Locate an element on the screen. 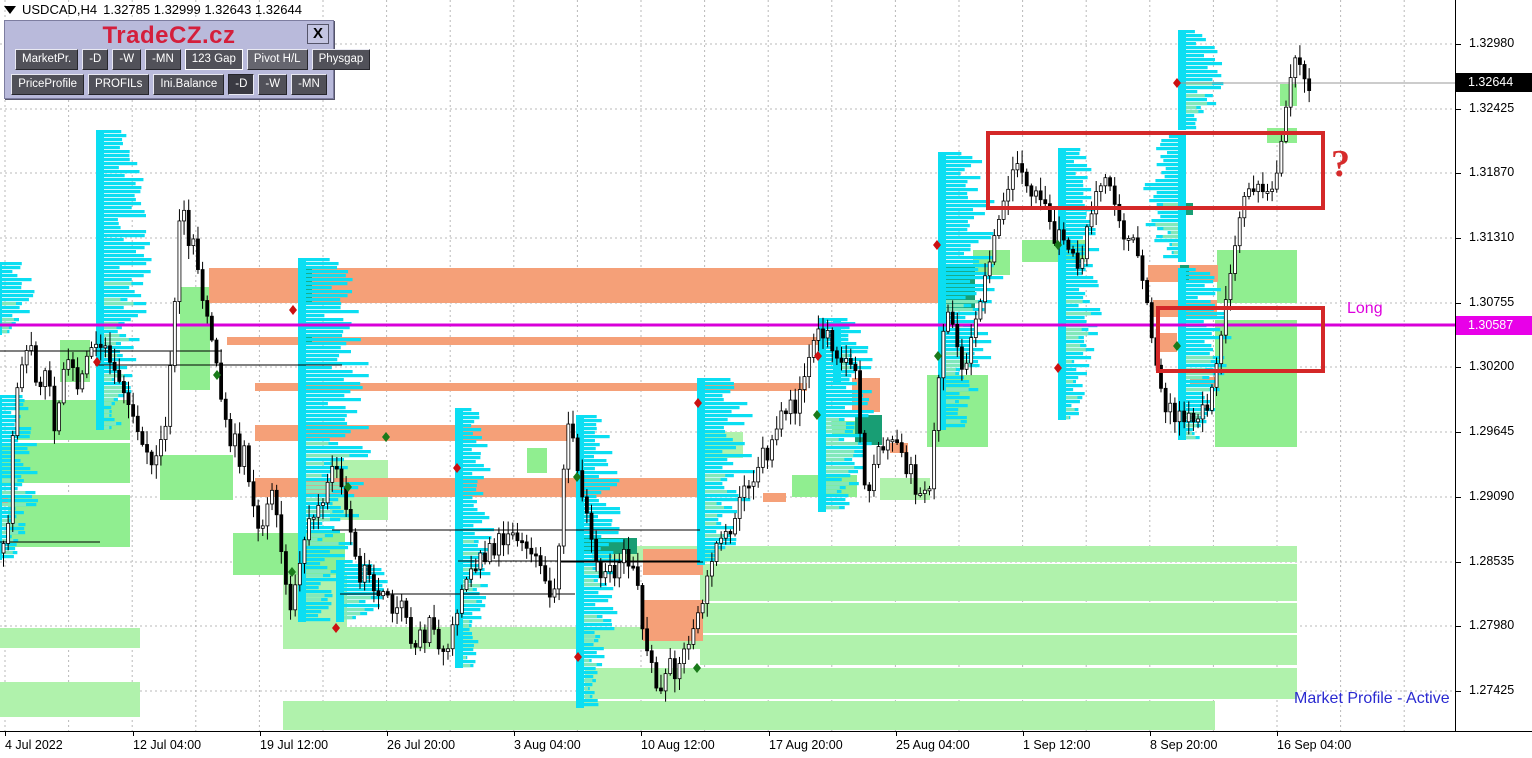  price-tick-label: 1.30200 is located at coordinates (1492, 366).